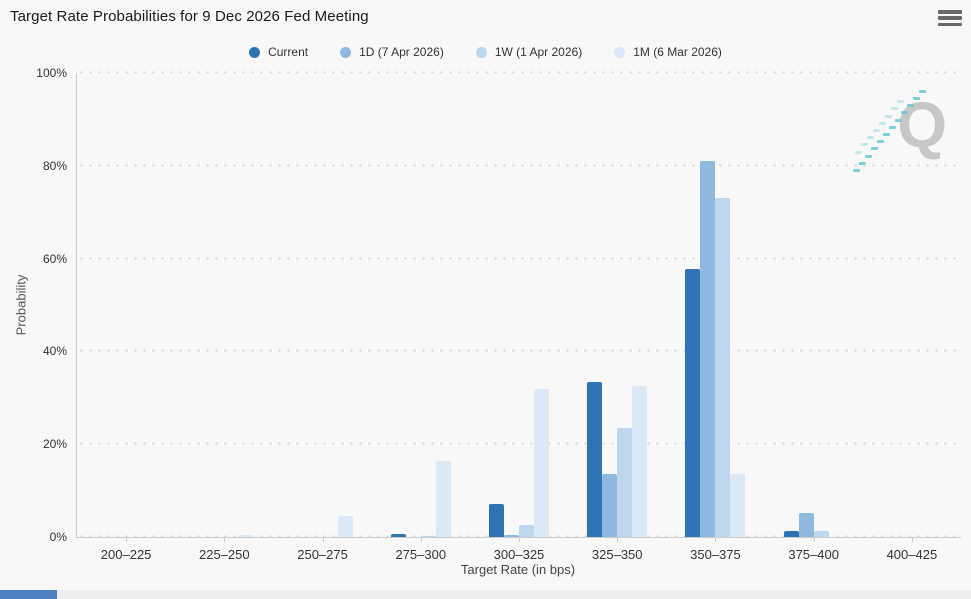 The height and width of the screenshot is (599, 971). I want to click on x-tick-label: 375–400, so click(813, 554).